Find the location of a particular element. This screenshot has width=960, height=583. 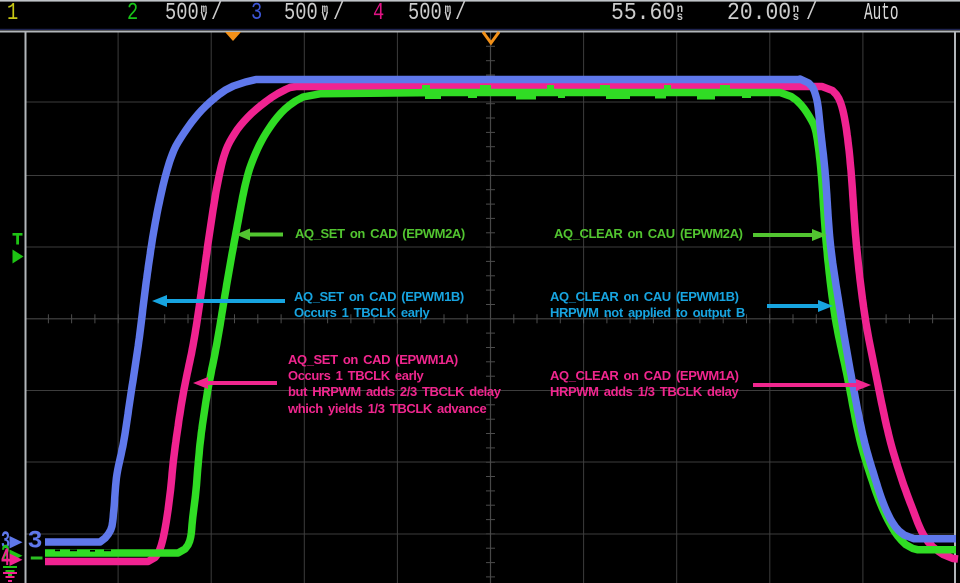

svg-text: 2 is located at coordinates (5, 555).